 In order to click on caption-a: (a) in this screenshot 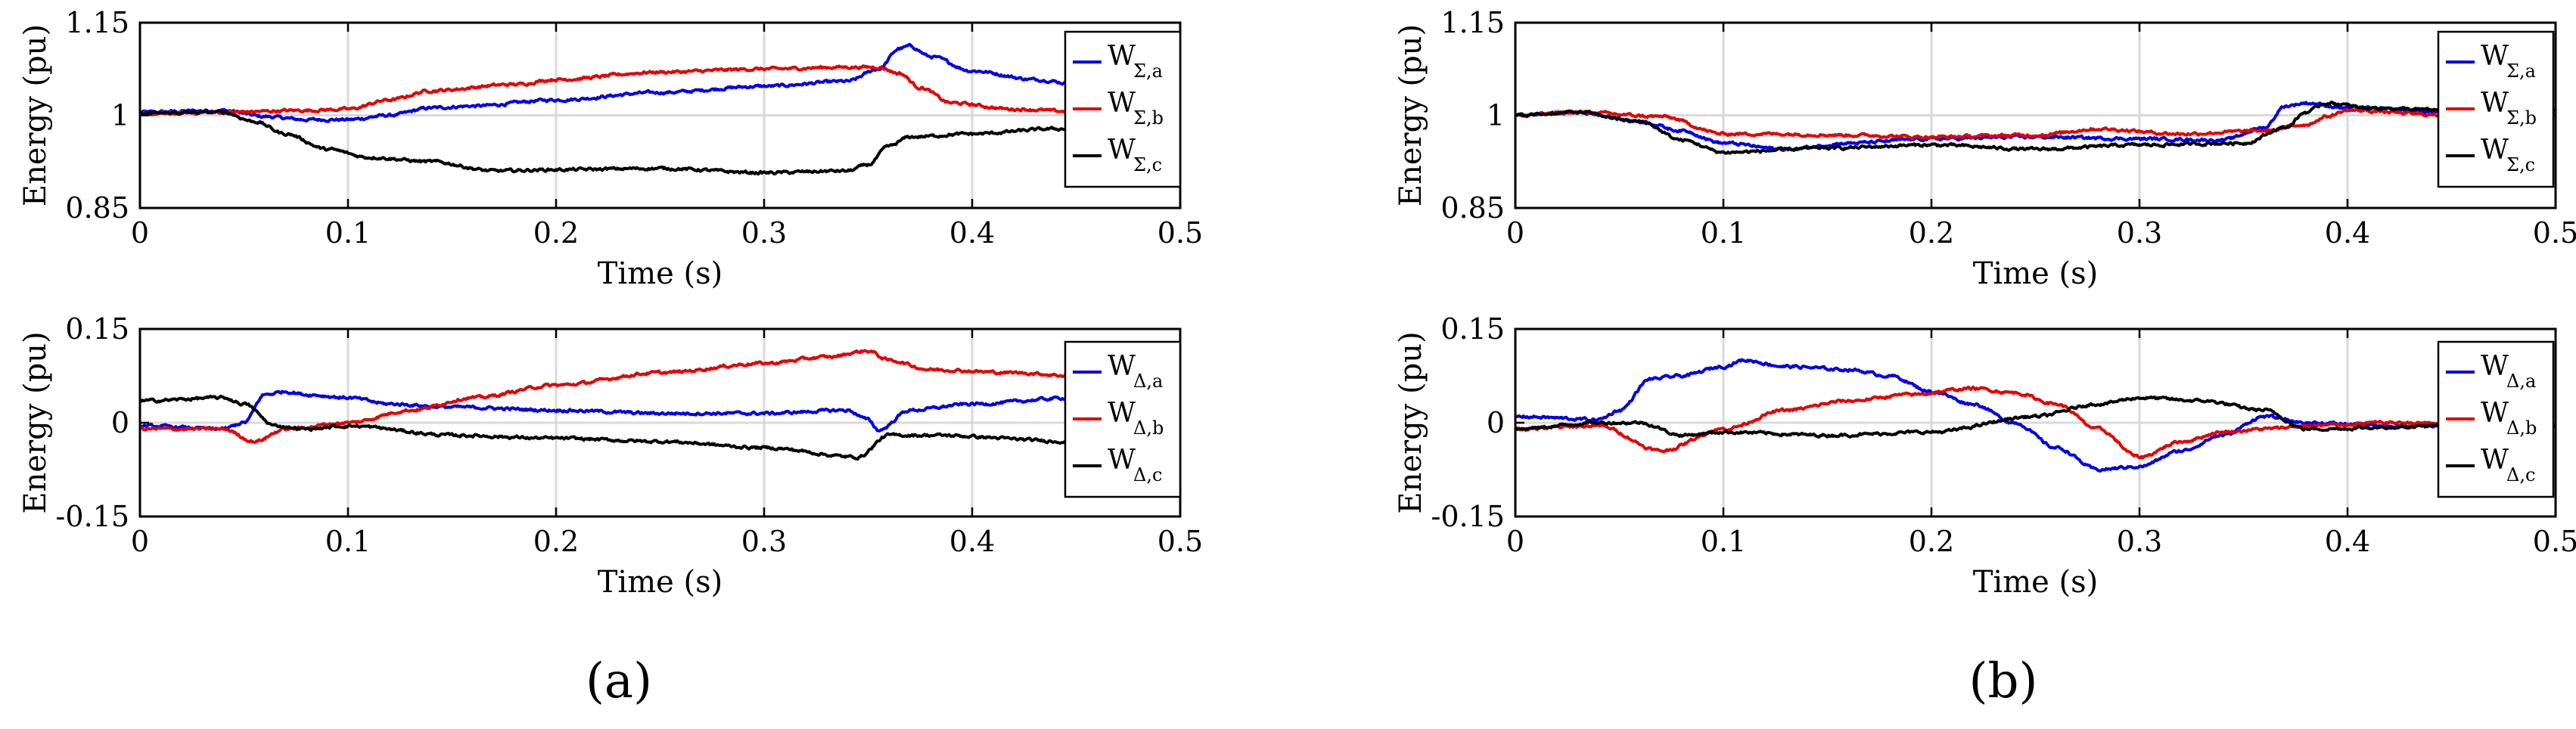, I will do `click(619, 681)`.